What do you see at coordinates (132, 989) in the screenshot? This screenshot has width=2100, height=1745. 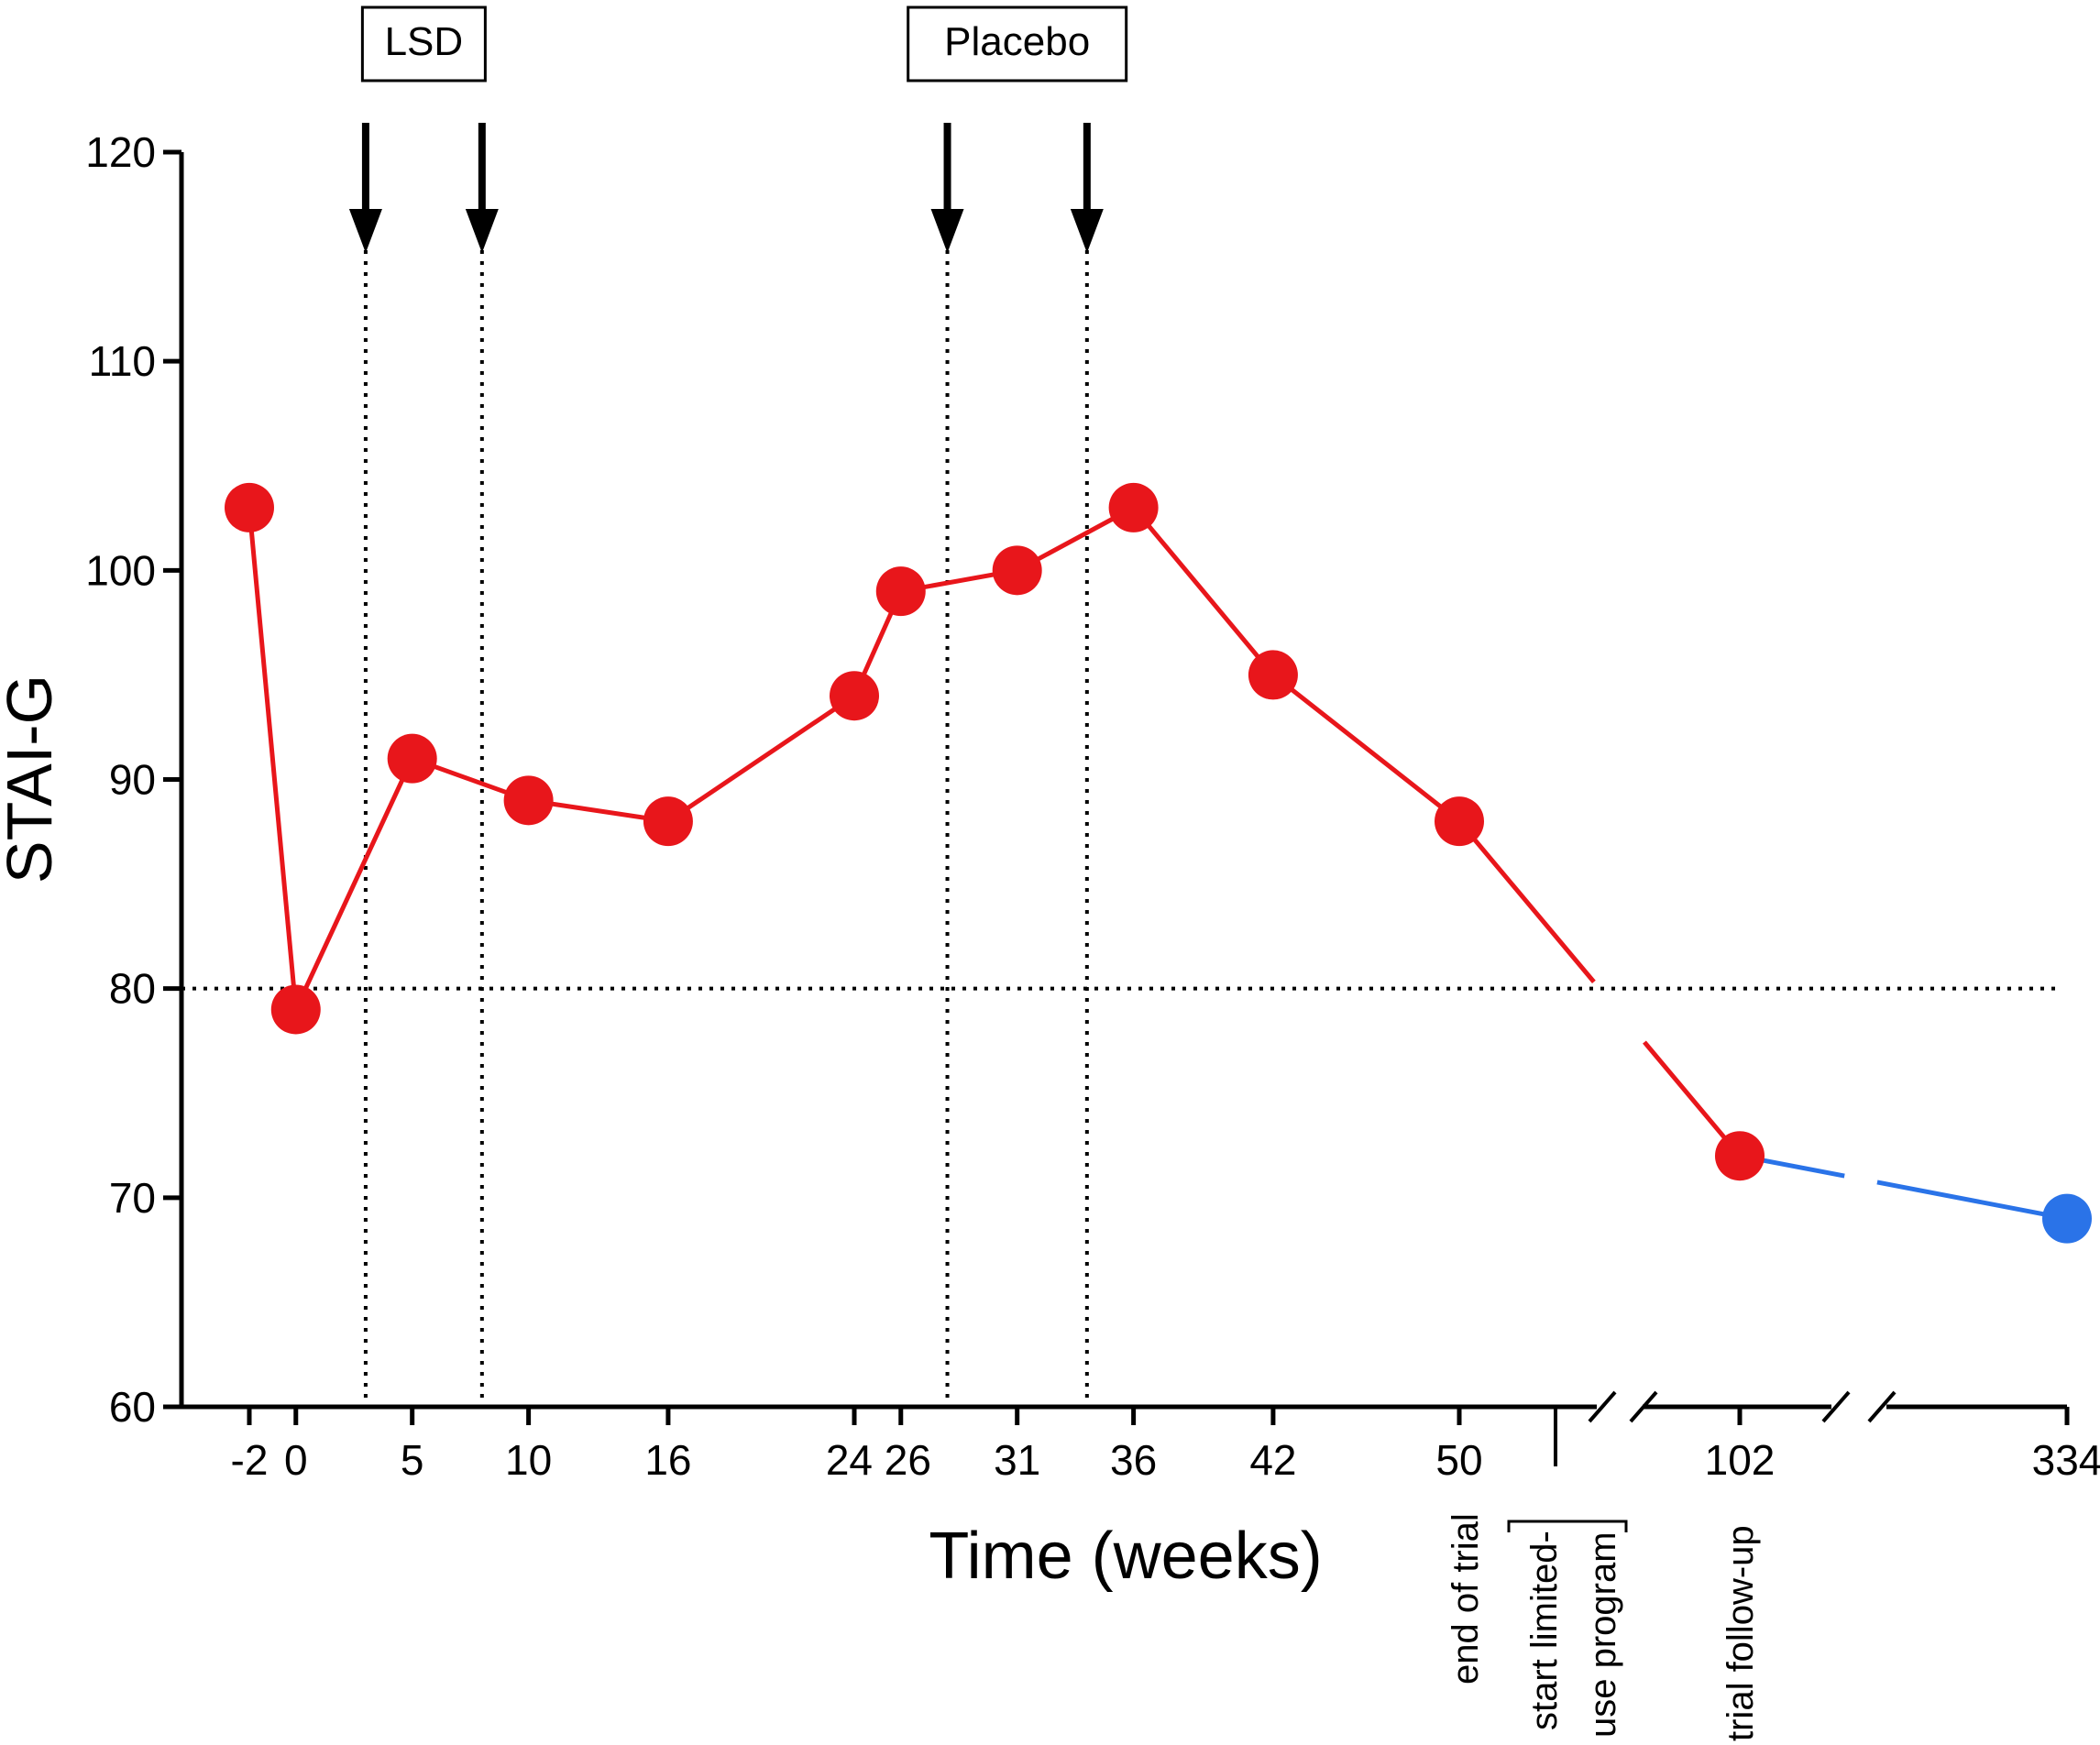 I see `y-tick-label: 80` at bounding box center [132, 989].